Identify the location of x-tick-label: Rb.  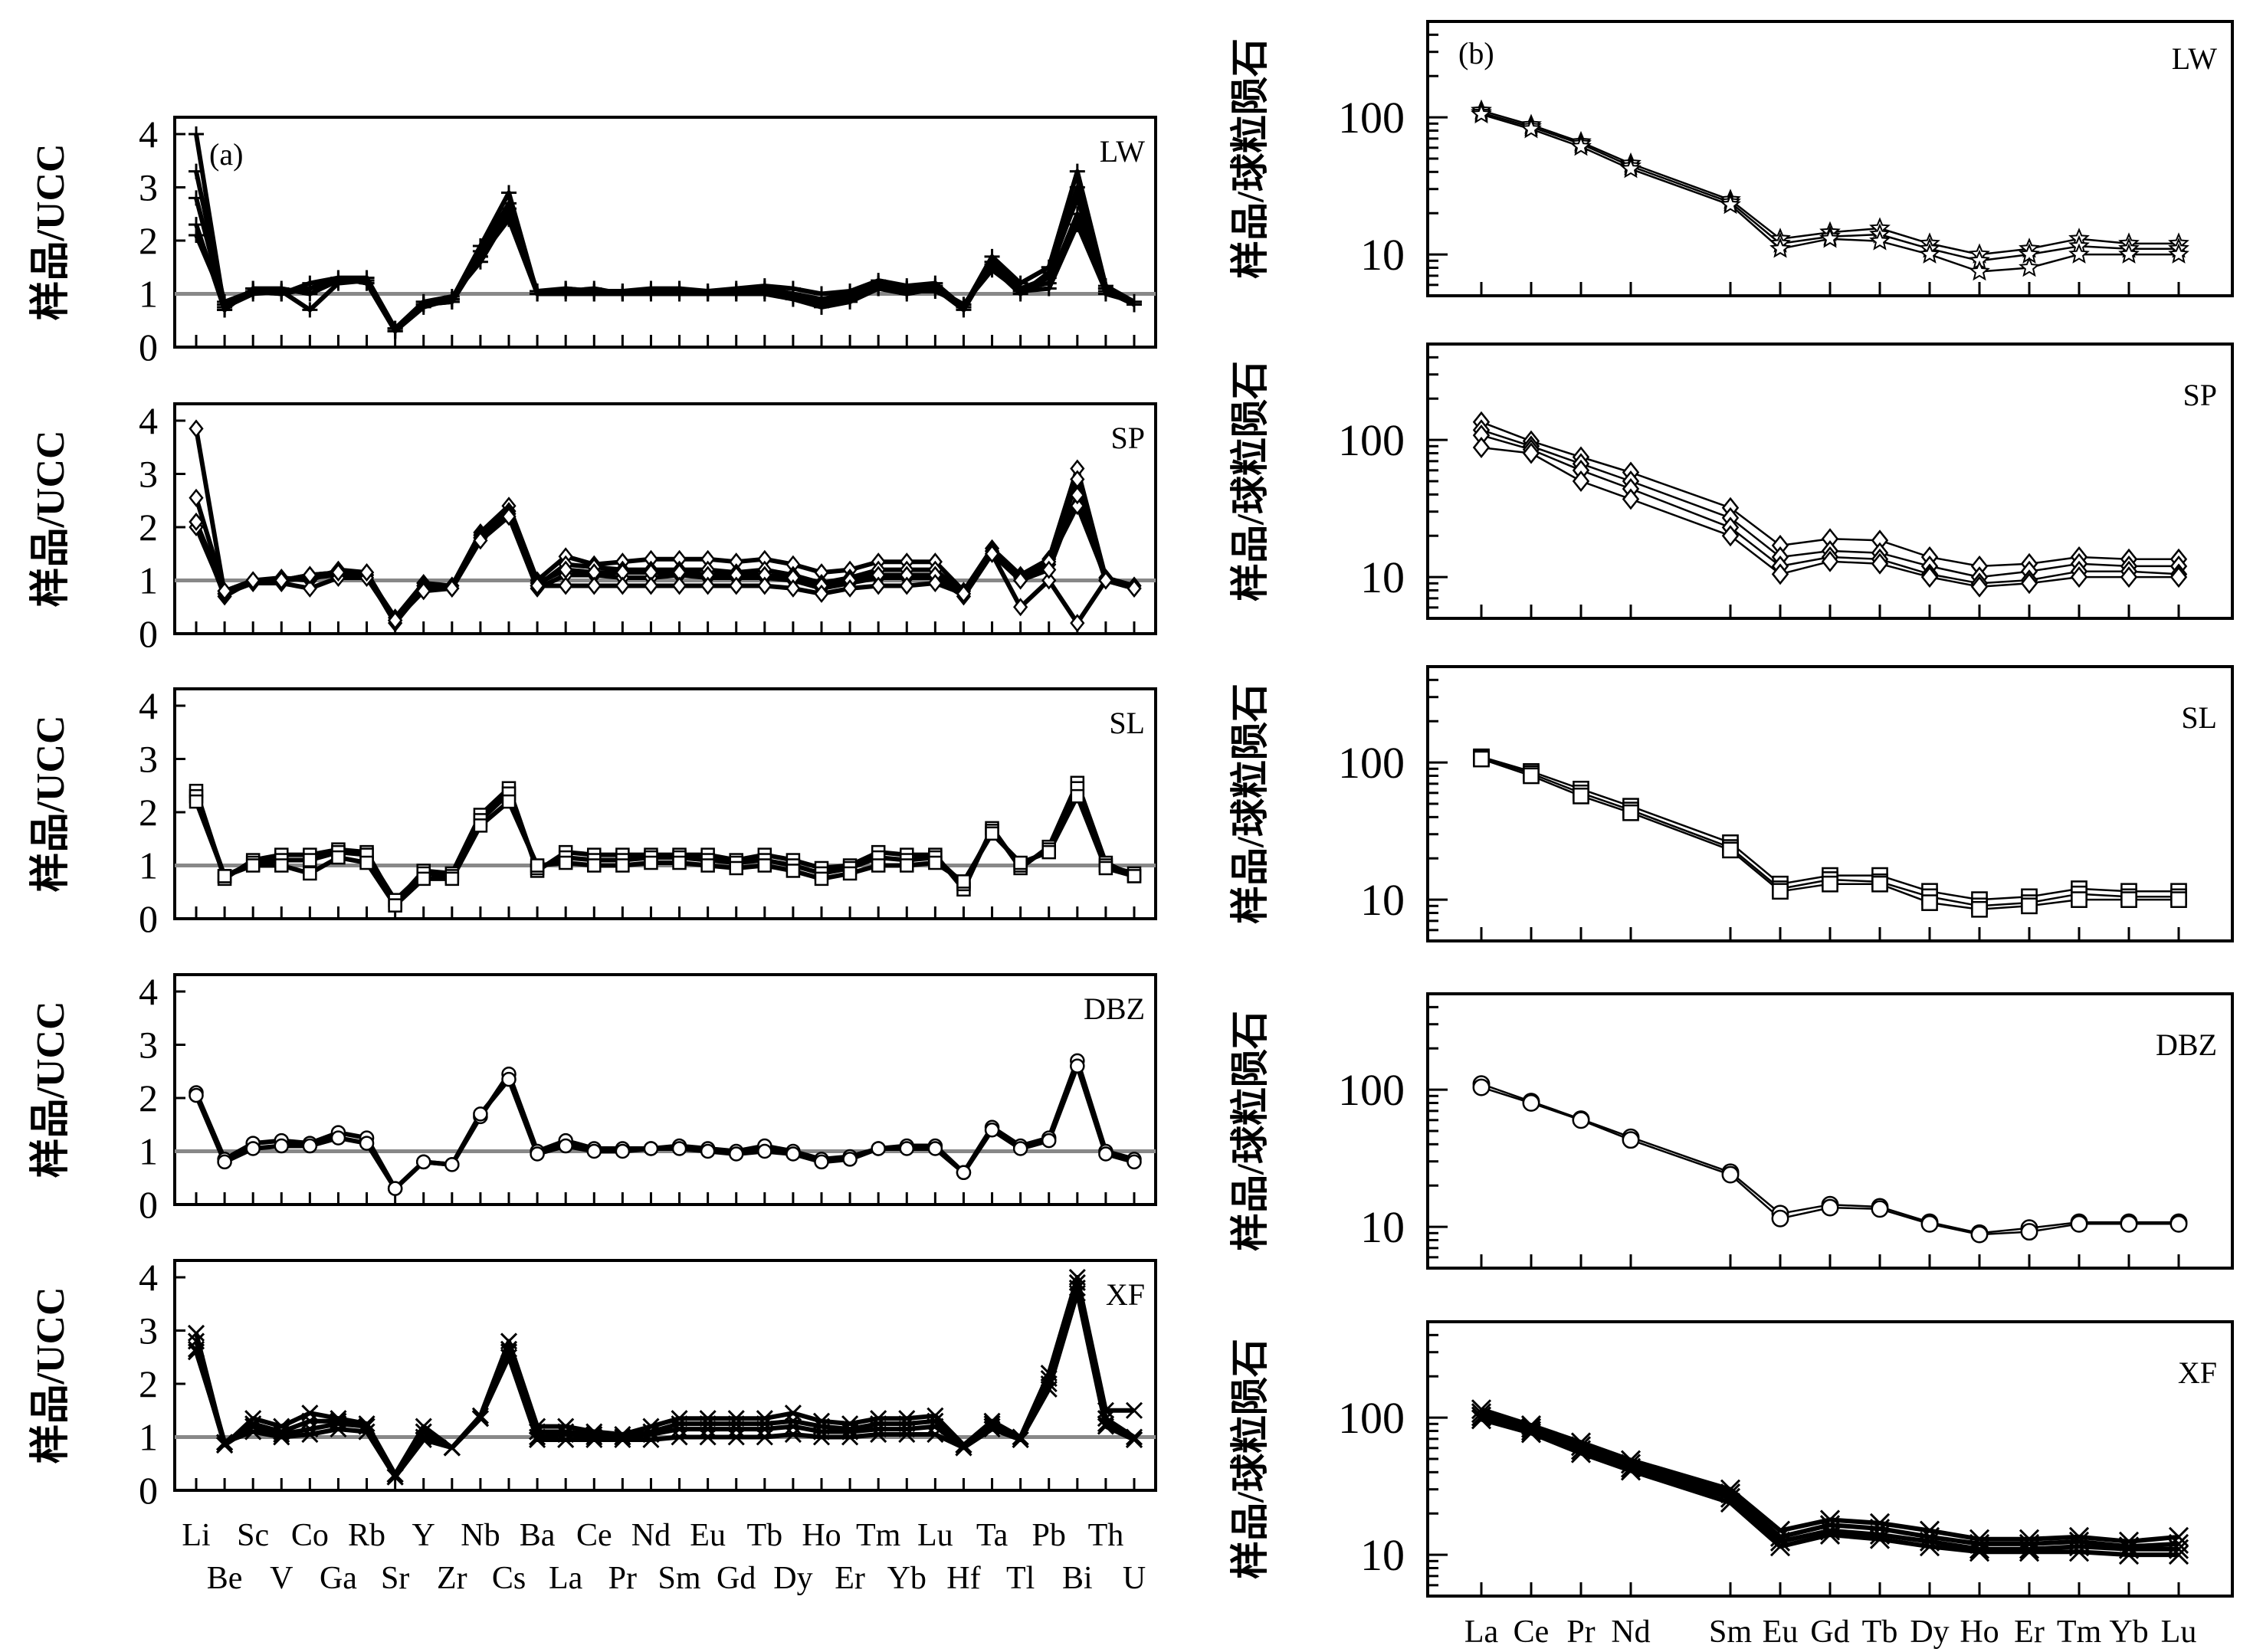
(366, 1536).